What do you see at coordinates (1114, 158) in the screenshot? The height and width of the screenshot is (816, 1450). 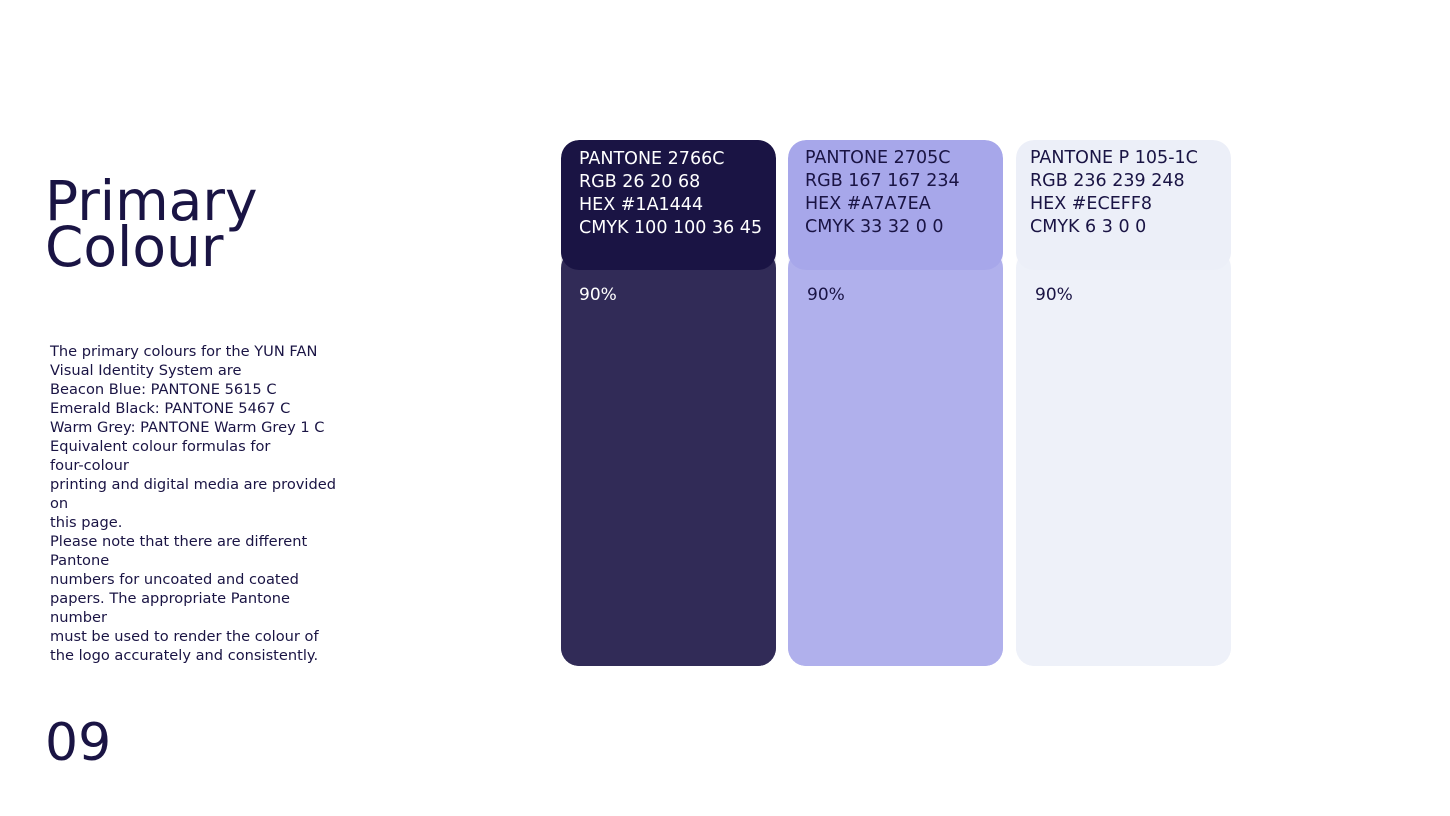 I see `colour-spec-line: PANTONE P 105-1C` at bounding box center [1114, 158].